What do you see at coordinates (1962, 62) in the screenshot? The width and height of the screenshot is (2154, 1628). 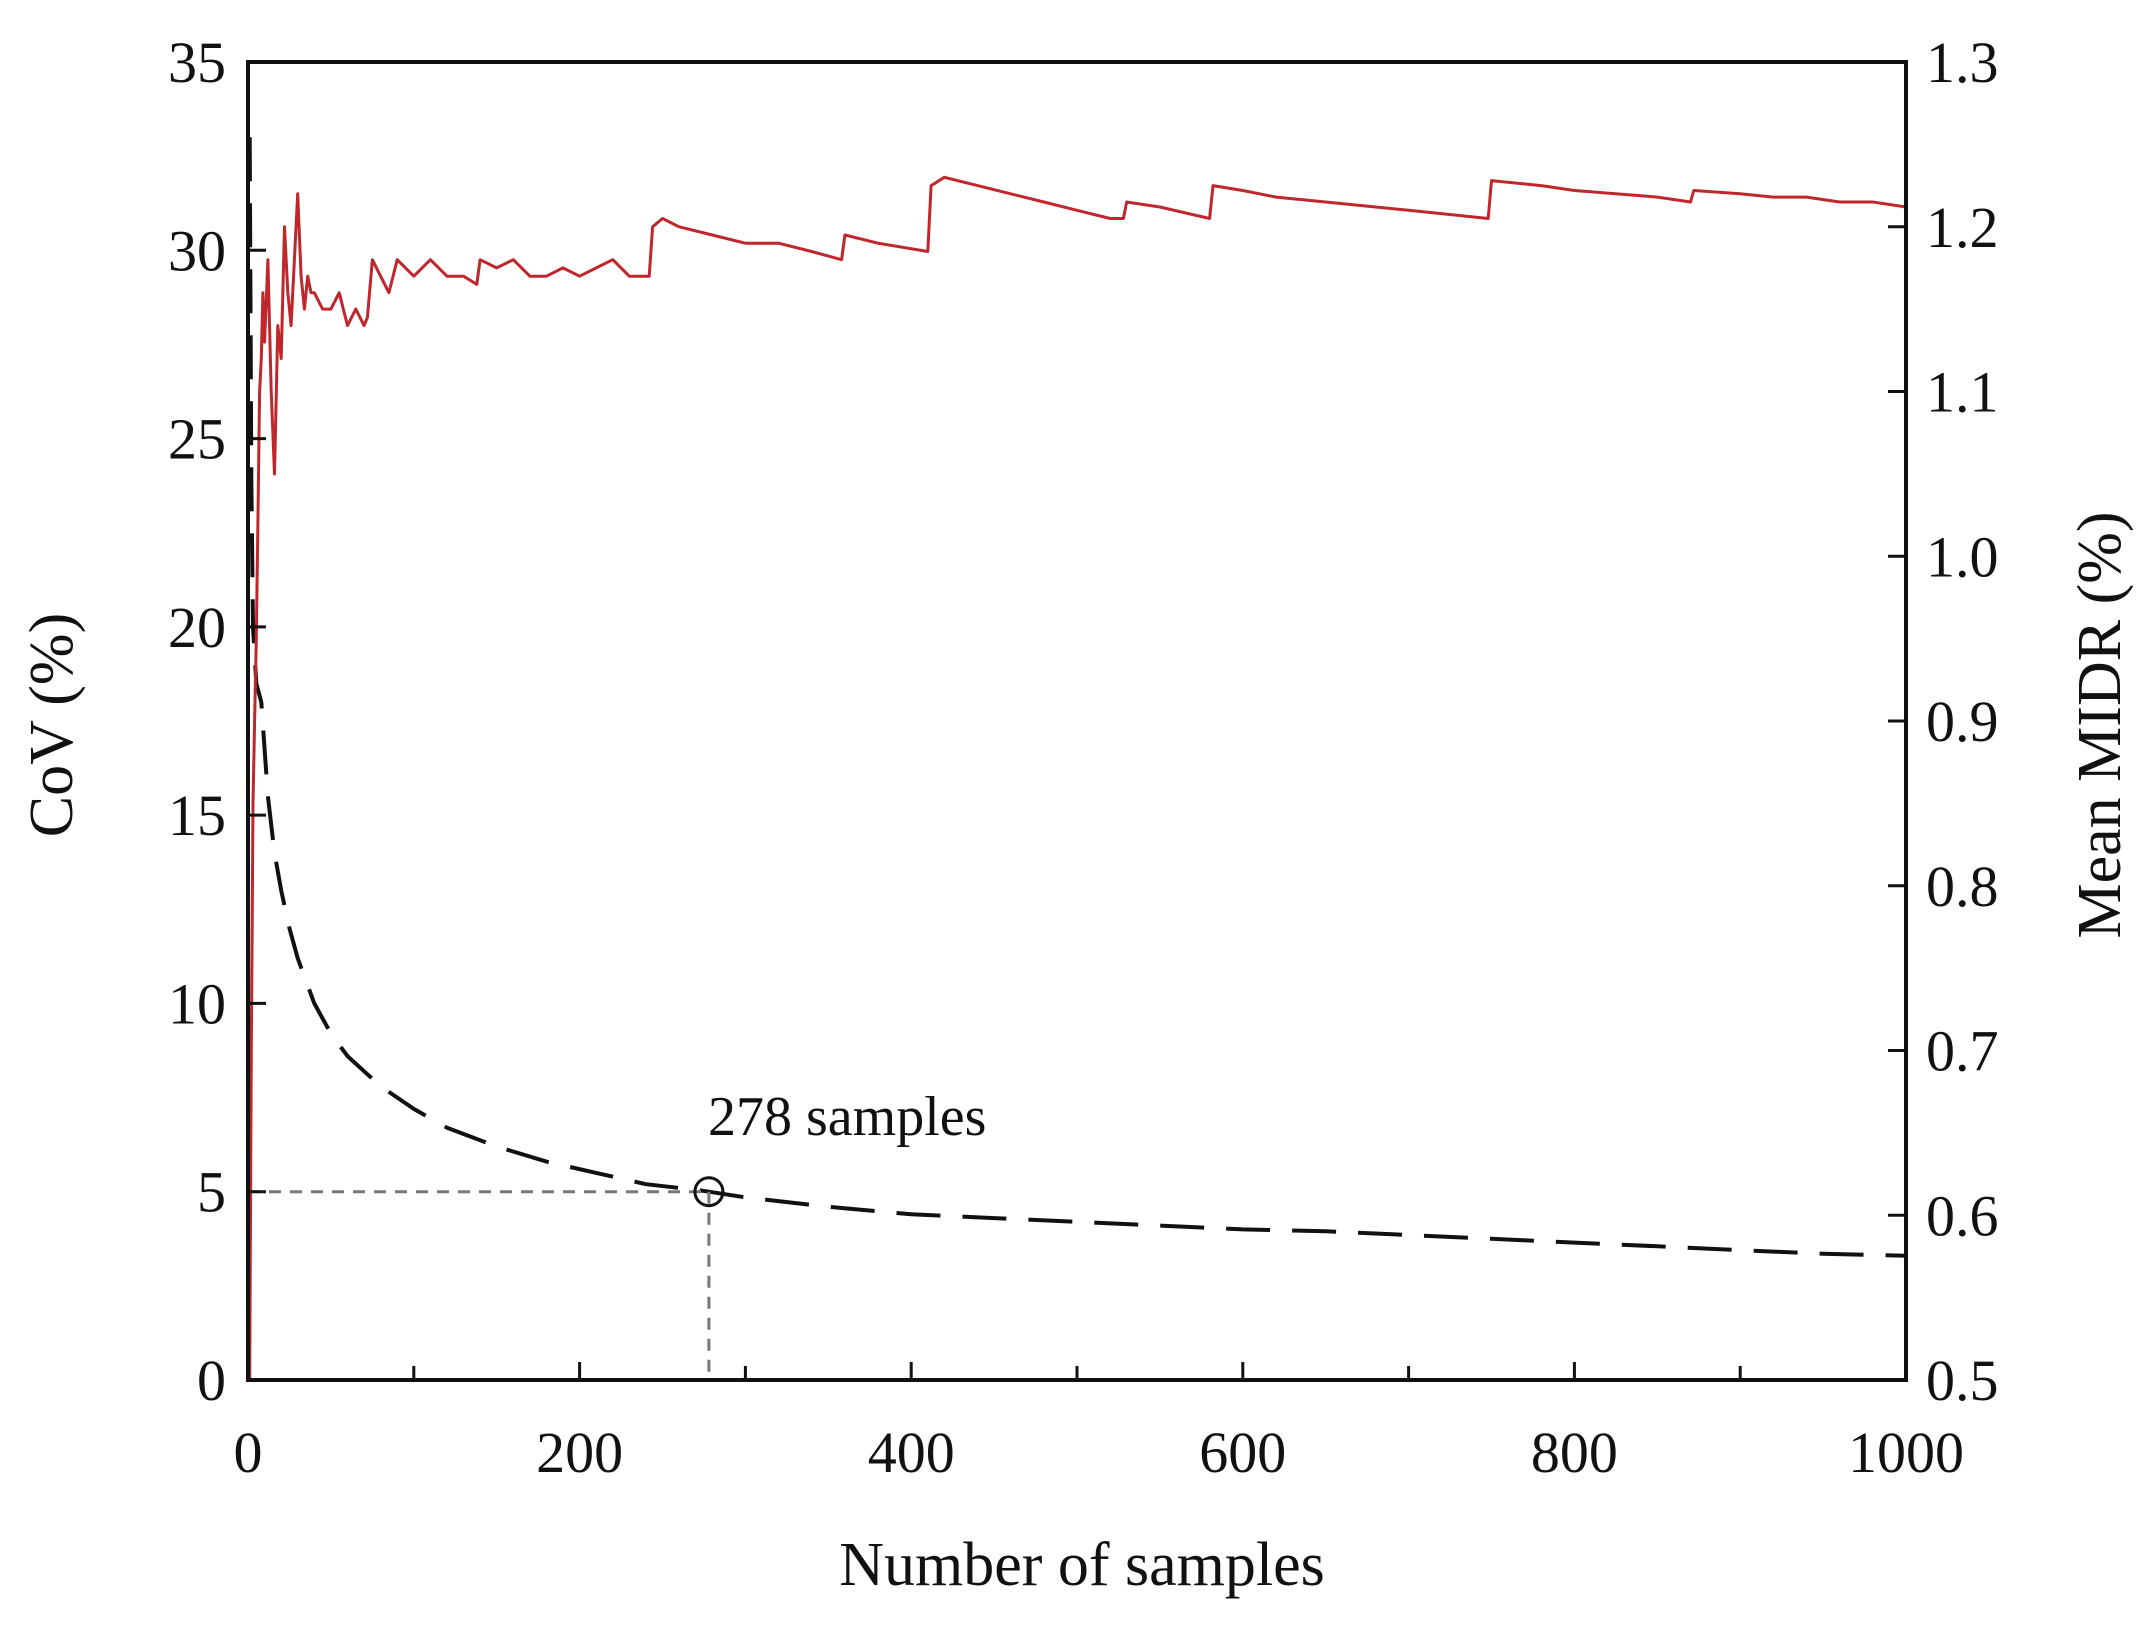 I see `y-right-tick-label-8: 1.3` at bounding box center [1962, 62].